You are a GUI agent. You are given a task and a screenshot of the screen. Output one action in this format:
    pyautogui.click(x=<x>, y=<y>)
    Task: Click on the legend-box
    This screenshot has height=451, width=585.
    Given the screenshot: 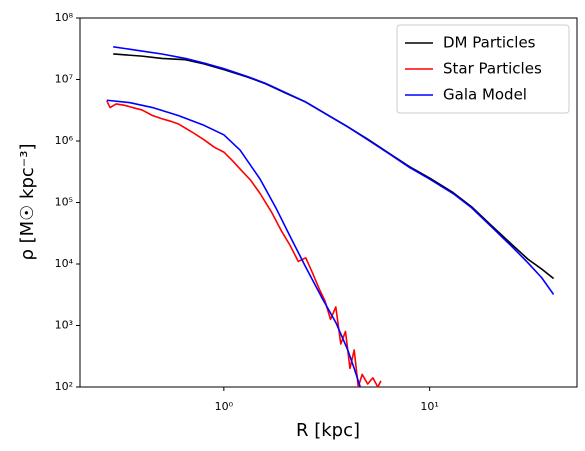 What is the action you would take?
    pyautogui.click(x=483, y=69)
    